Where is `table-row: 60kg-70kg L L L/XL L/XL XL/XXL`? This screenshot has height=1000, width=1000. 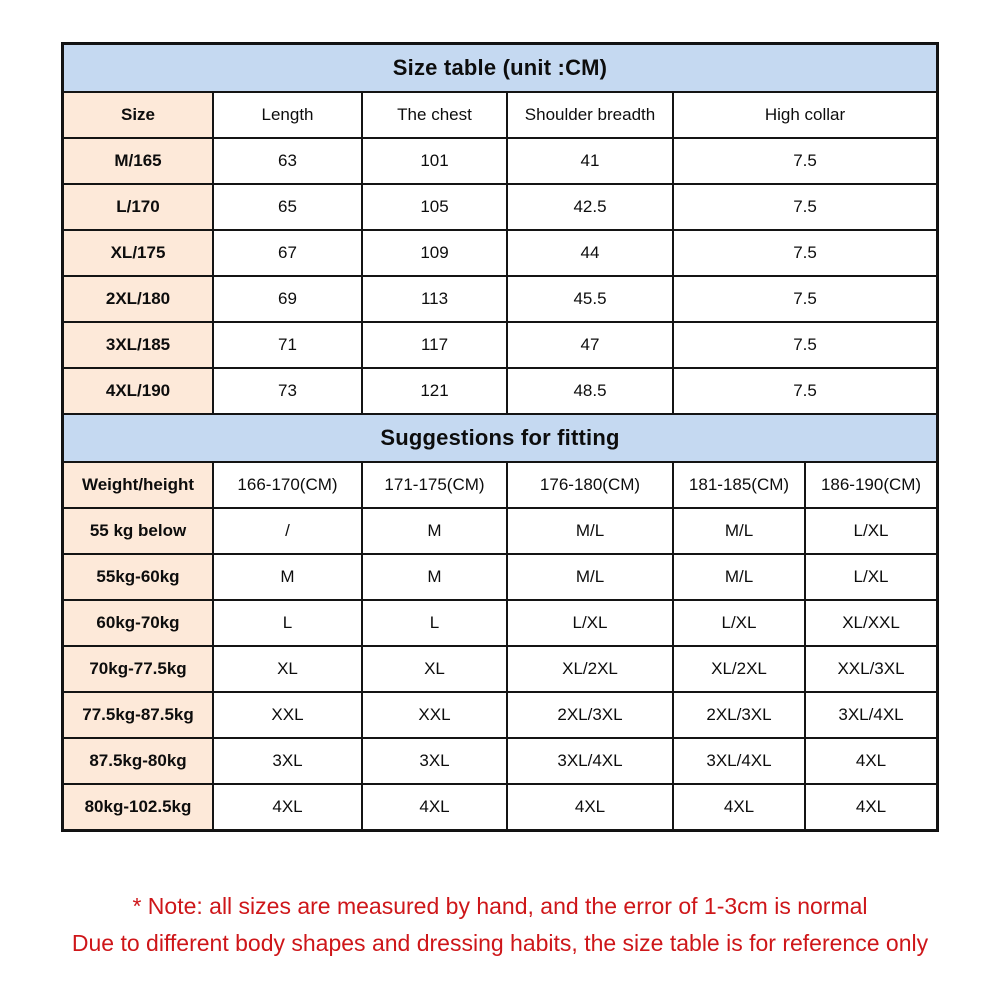 table-row: 60kg-70kg L L L/XL L/XL XL/XXL is located at coordinates (500, 623).